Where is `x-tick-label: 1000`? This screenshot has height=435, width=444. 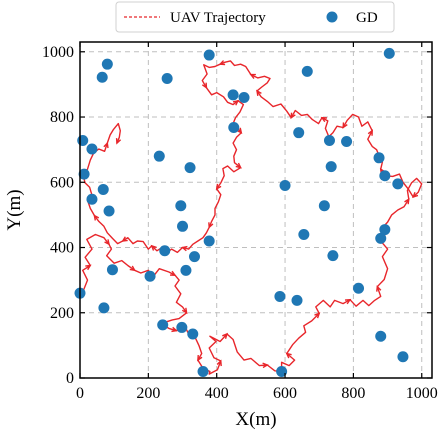
x-tick-label: 1000 is located at coordinates (422, 393).